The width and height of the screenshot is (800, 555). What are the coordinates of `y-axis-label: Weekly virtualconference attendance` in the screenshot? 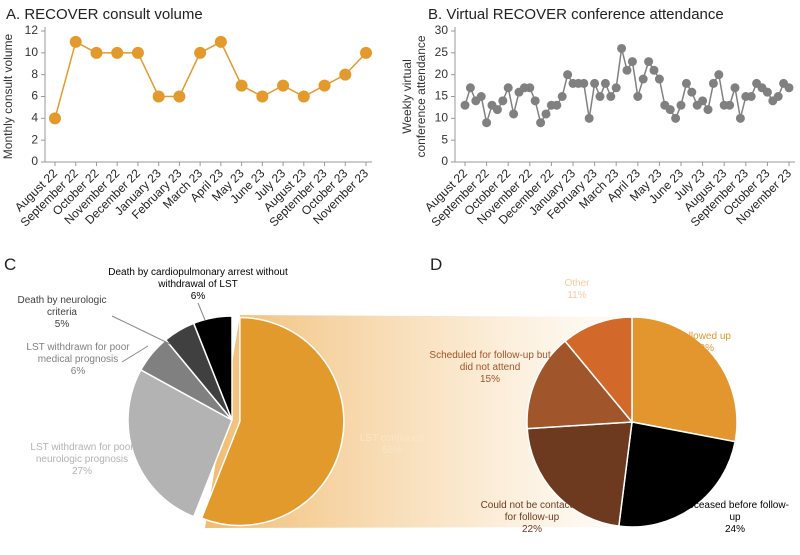 It's located at (414, 96).